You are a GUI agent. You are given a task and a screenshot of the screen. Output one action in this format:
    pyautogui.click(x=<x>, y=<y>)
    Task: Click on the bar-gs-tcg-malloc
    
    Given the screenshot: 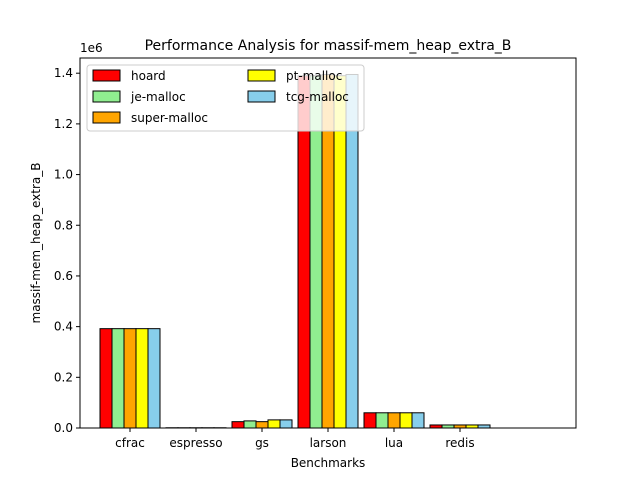 What is the action you would take?
    pyautogui.click(x=286, y=424)
    